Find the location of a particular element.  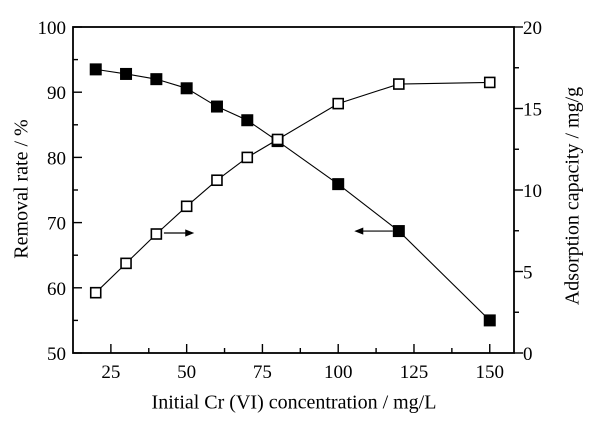

y-right-tick-label: 15 is located at coordinates (532, 110).